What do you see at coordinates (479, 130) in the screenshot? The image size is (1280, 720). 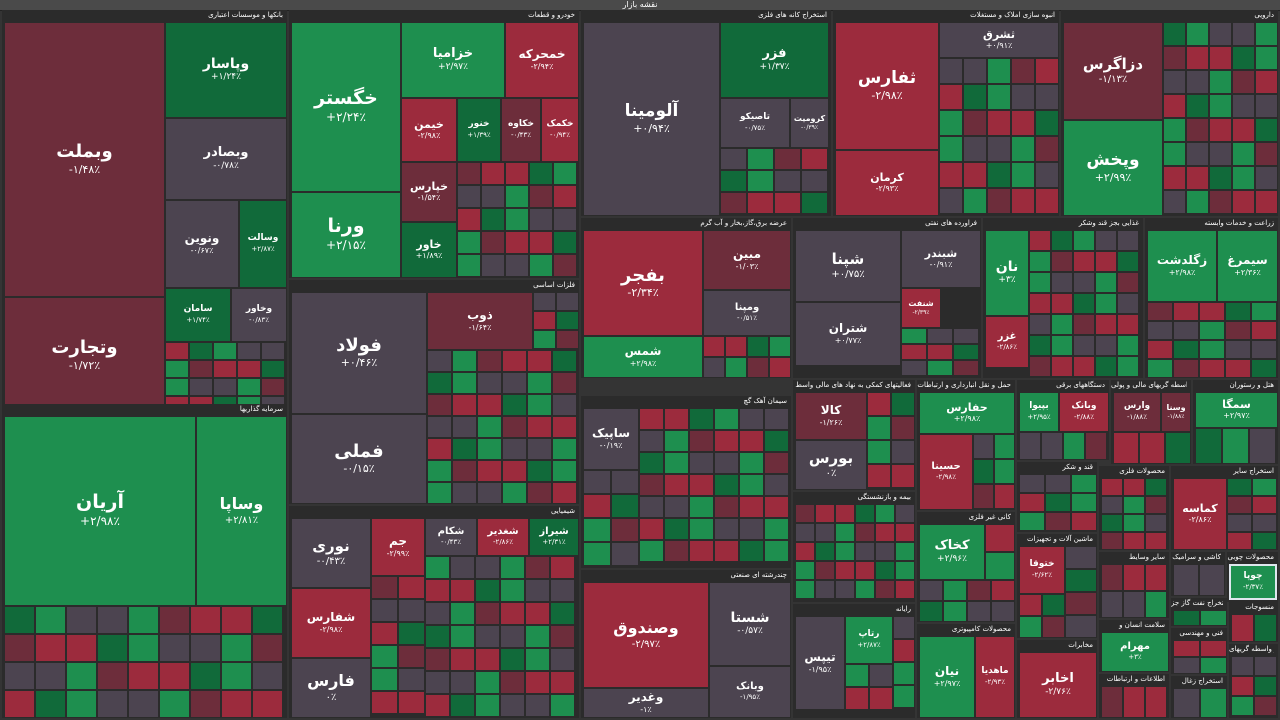 I see `symbol-tile: خنور +۱/۳۹٪` at bounding box center [479, 130].